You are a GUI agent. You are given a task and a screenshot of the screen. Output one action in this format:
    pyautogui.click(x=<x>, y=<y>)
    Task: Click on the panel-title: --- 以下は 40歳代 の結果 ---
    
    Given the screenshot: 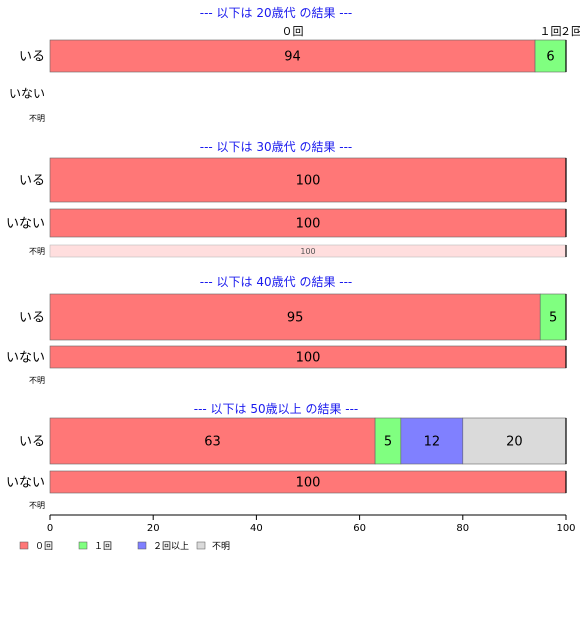 What is the action you would take?
    pyautogui.click(x=276, y=282)
    